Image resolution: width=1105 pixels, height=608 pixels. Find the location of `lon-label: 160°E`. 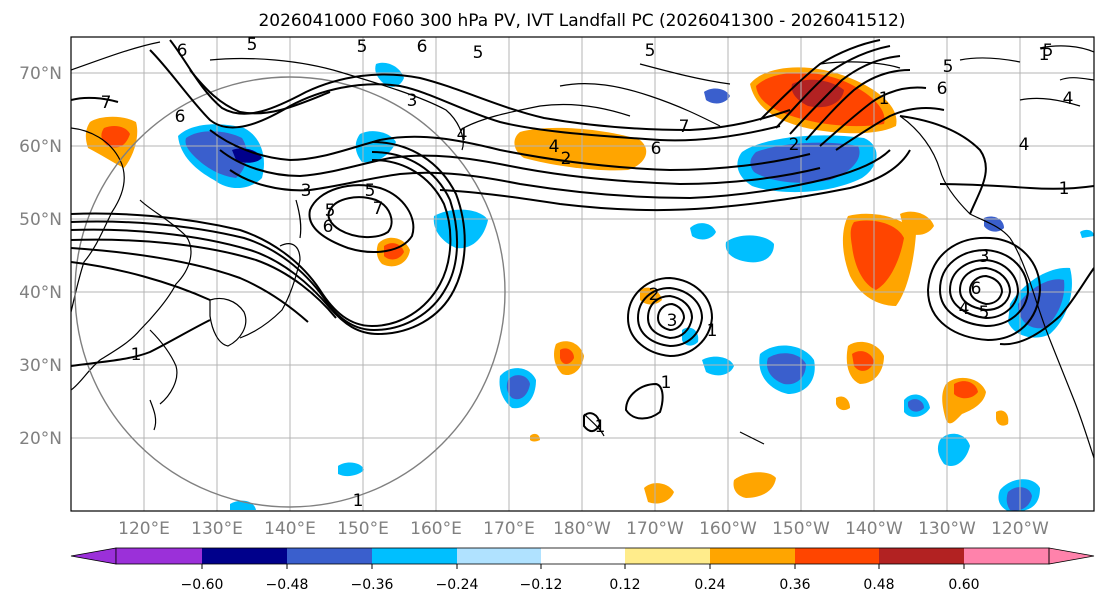

lon-label: 160°E is located at coordinates (436, 529).